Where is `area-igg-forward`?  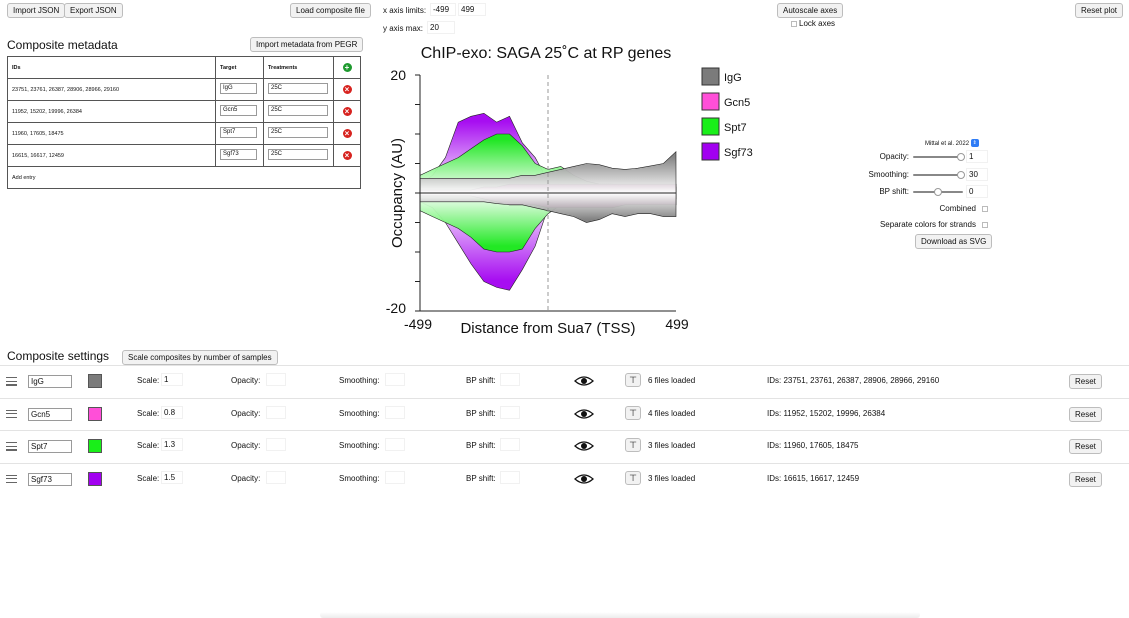
area-igg-forward is located at coordinates (548, 172).